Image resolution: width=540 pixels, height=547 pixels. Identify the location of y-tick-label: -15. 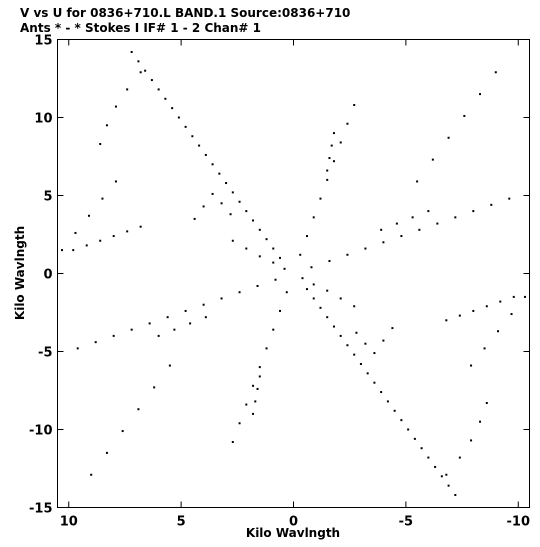
(41, 509).